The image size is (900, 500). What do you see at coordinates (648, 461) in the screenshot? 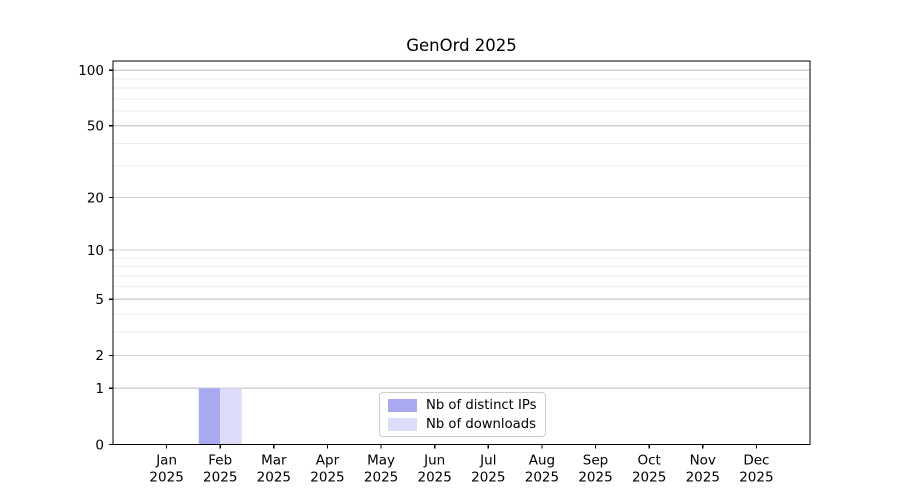
I see `x-tick-label-month: Oct` at bounding box center [648, 461].